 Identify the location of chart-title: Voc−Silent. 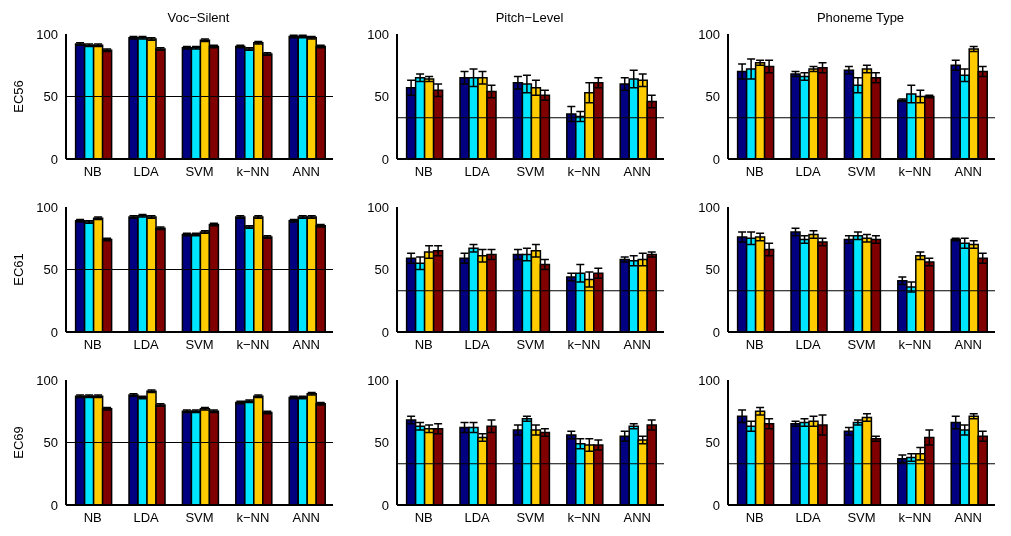
(198, 18).